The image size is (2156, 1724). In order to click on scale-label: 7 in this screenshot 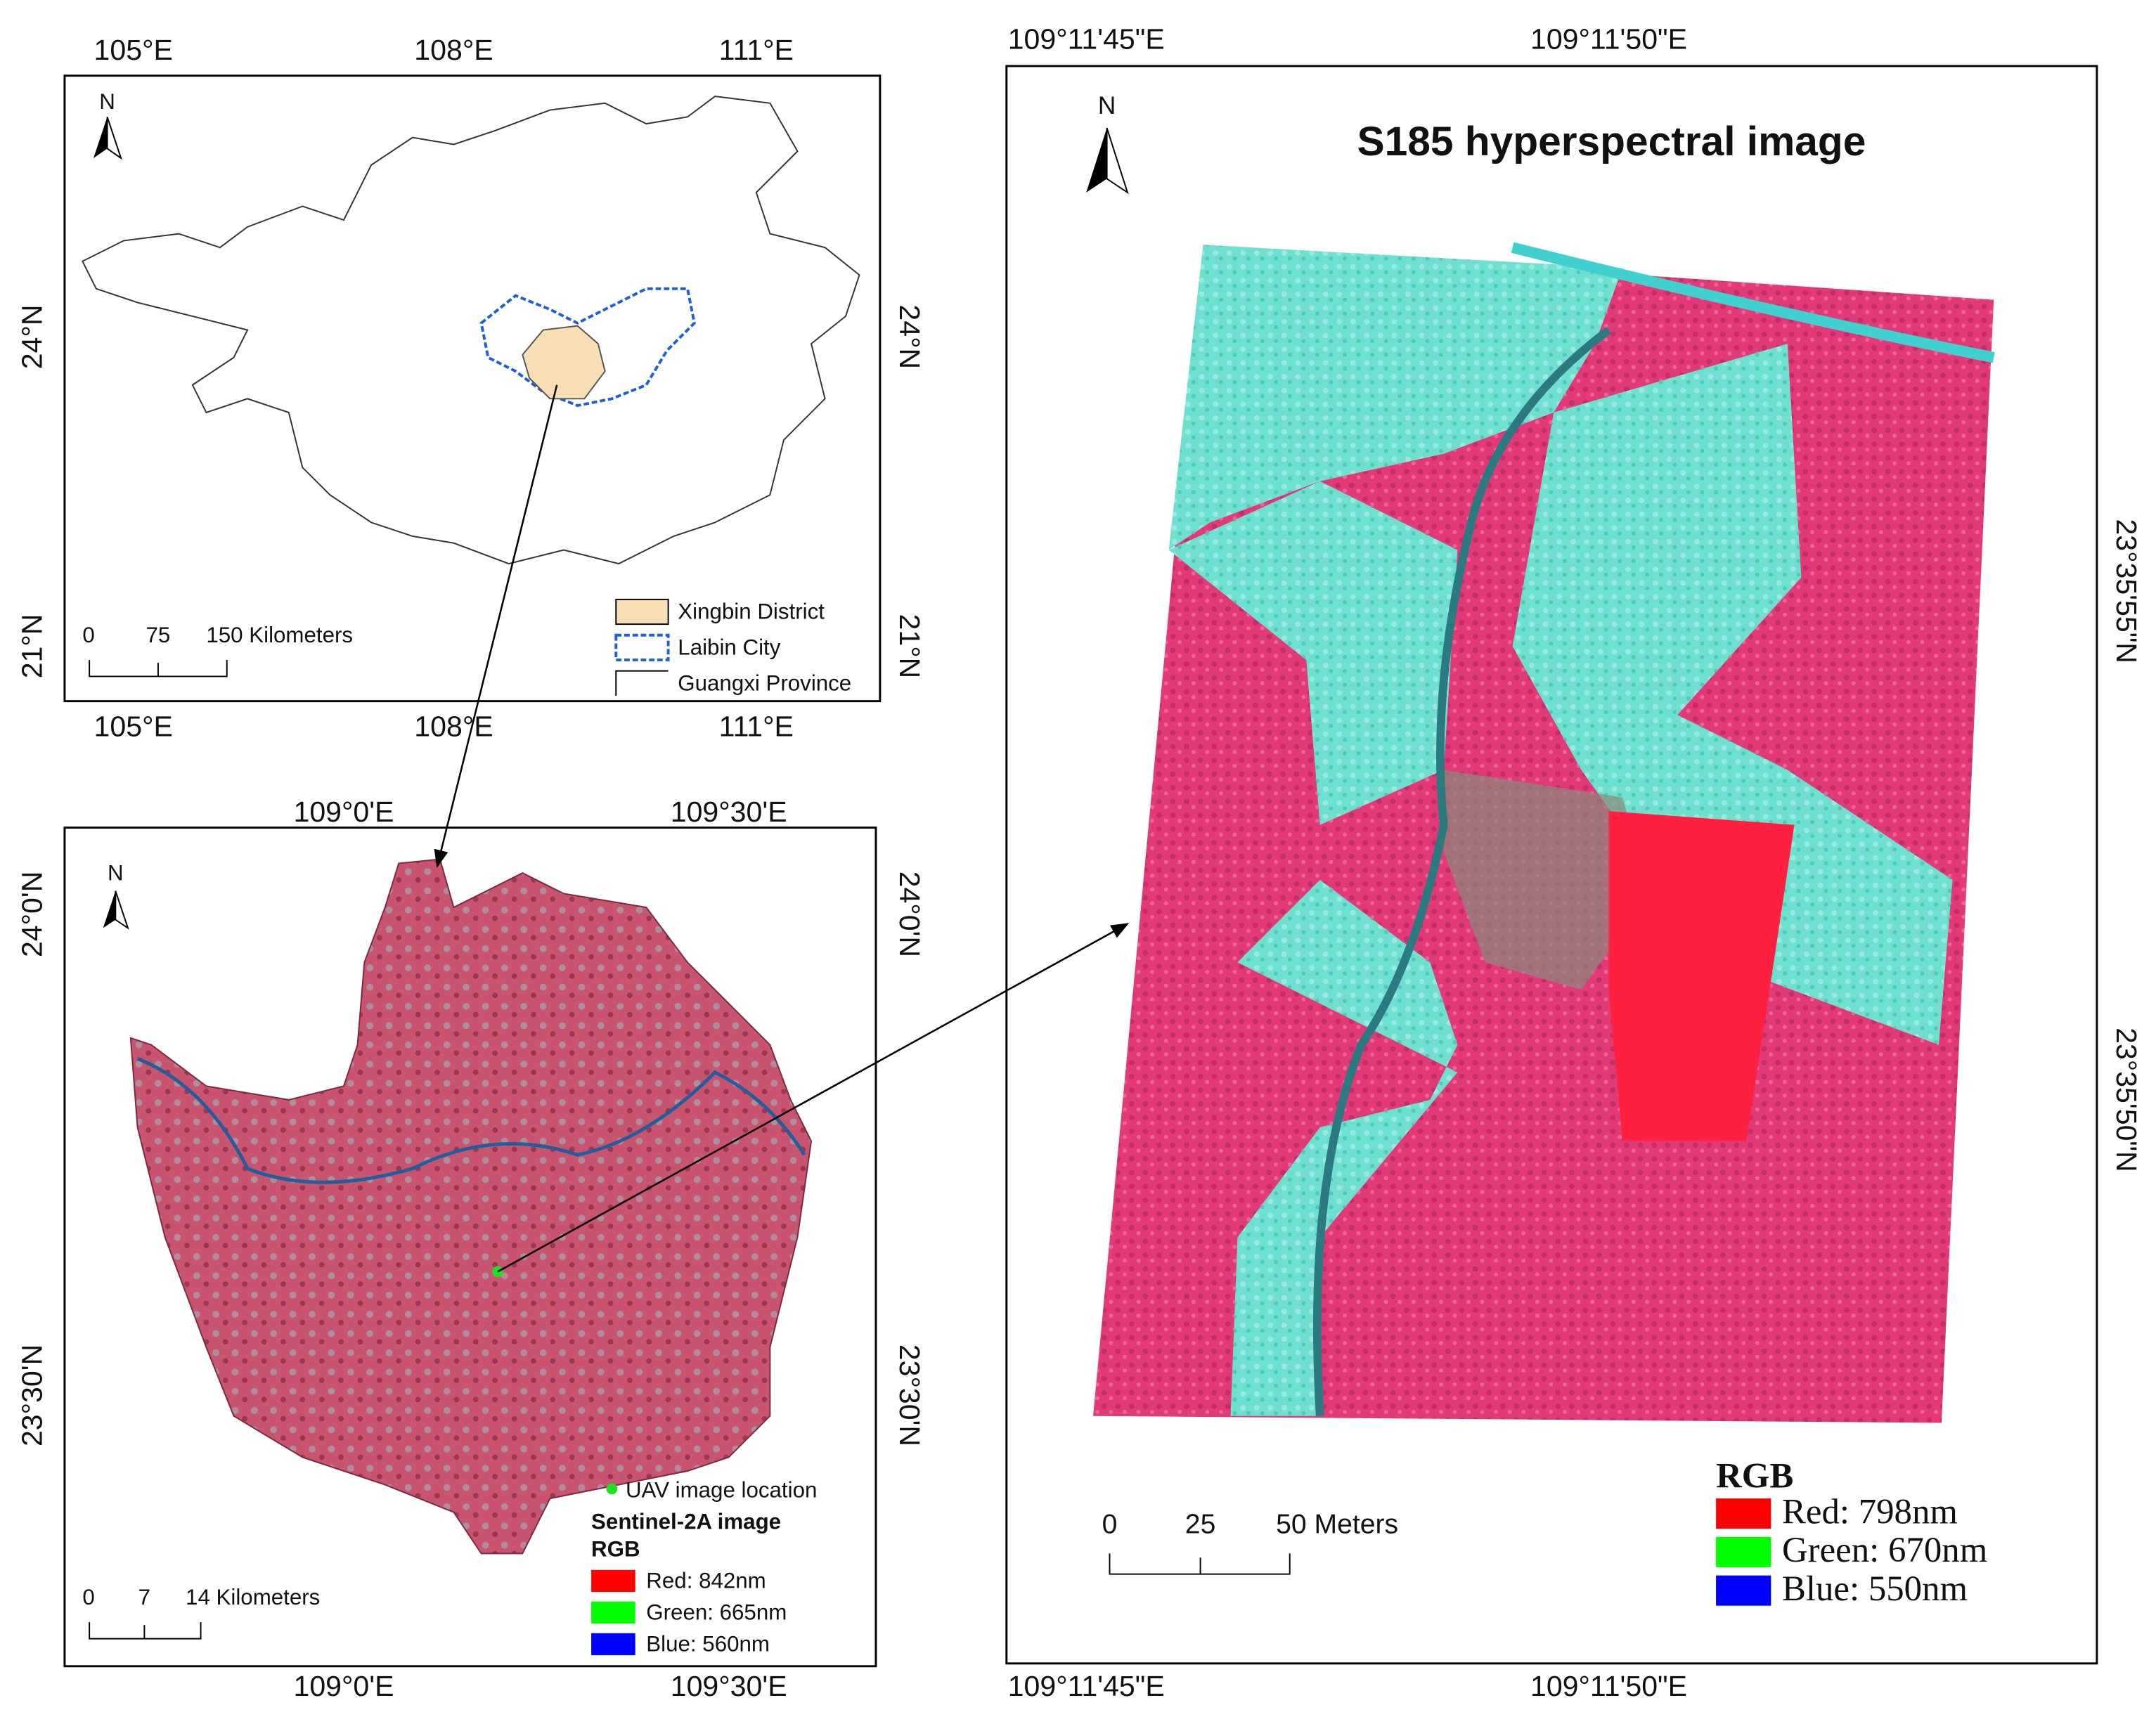, I will do `click(144, 1597)`.